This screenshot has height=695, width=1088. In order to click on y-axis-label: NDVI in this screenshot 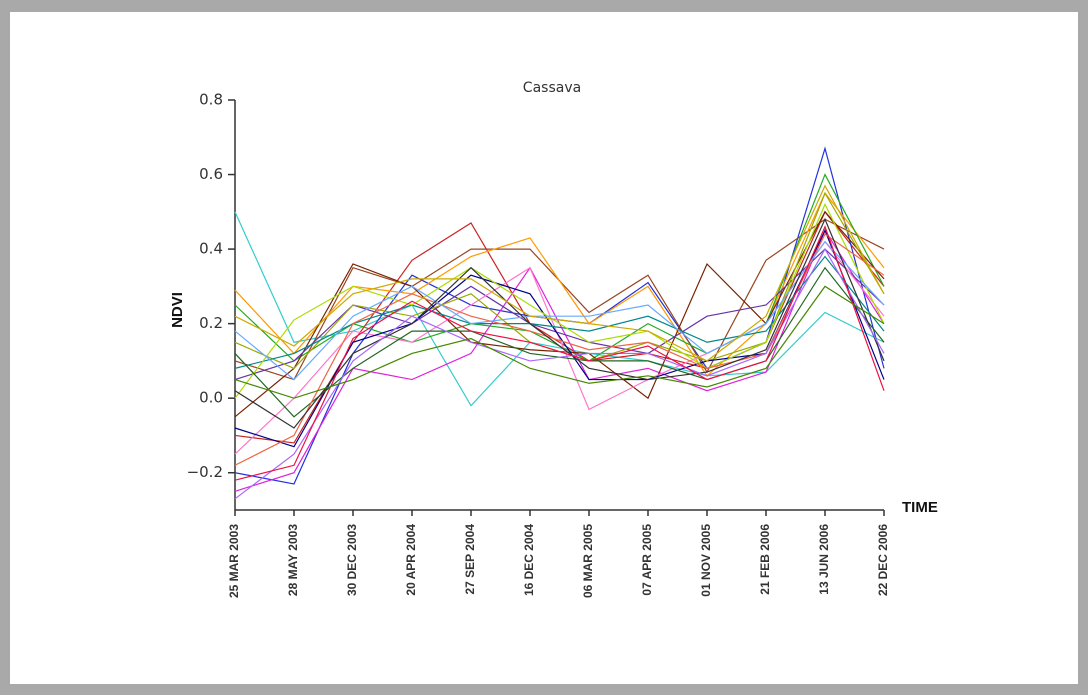, I will do `click(177, 310)`.